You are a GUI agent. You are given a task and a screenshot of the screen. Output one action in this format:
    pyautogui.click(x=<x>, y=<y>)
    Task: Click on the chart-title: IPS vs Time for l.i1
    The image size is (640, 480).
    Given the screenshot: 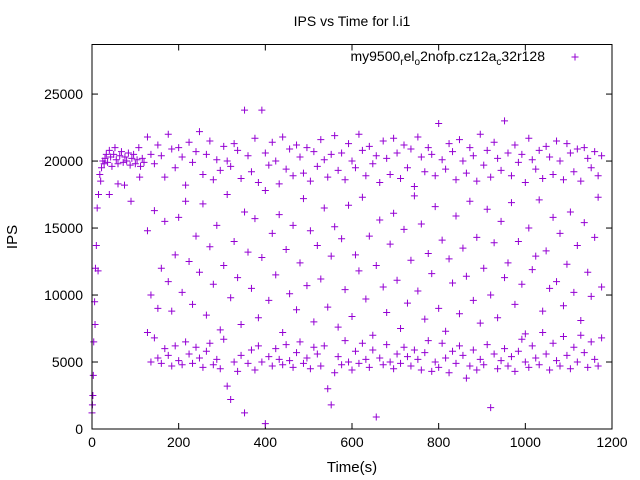 What is the action you would take?
    pyautogui.click(x=352, y=21)
    